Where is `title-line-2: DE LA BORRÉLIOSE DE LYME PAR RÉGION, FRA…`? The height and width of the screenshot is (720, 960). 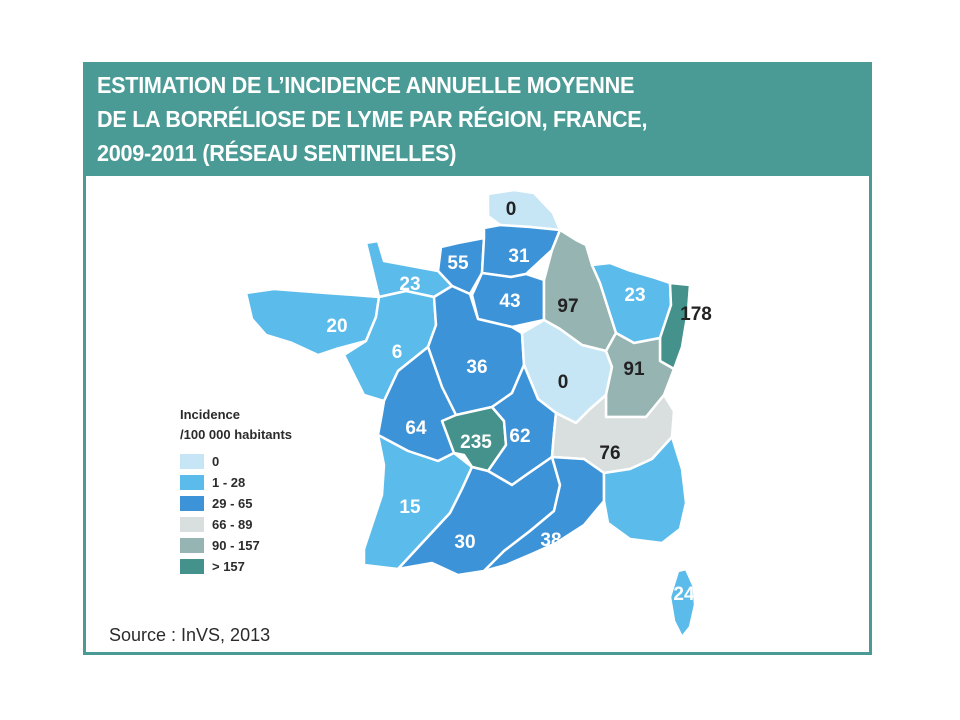
title-line-2: DE LA BORRÉLIOSE DE LYME PAR RÉGION, FRA… is located at coordinates (372, 119).